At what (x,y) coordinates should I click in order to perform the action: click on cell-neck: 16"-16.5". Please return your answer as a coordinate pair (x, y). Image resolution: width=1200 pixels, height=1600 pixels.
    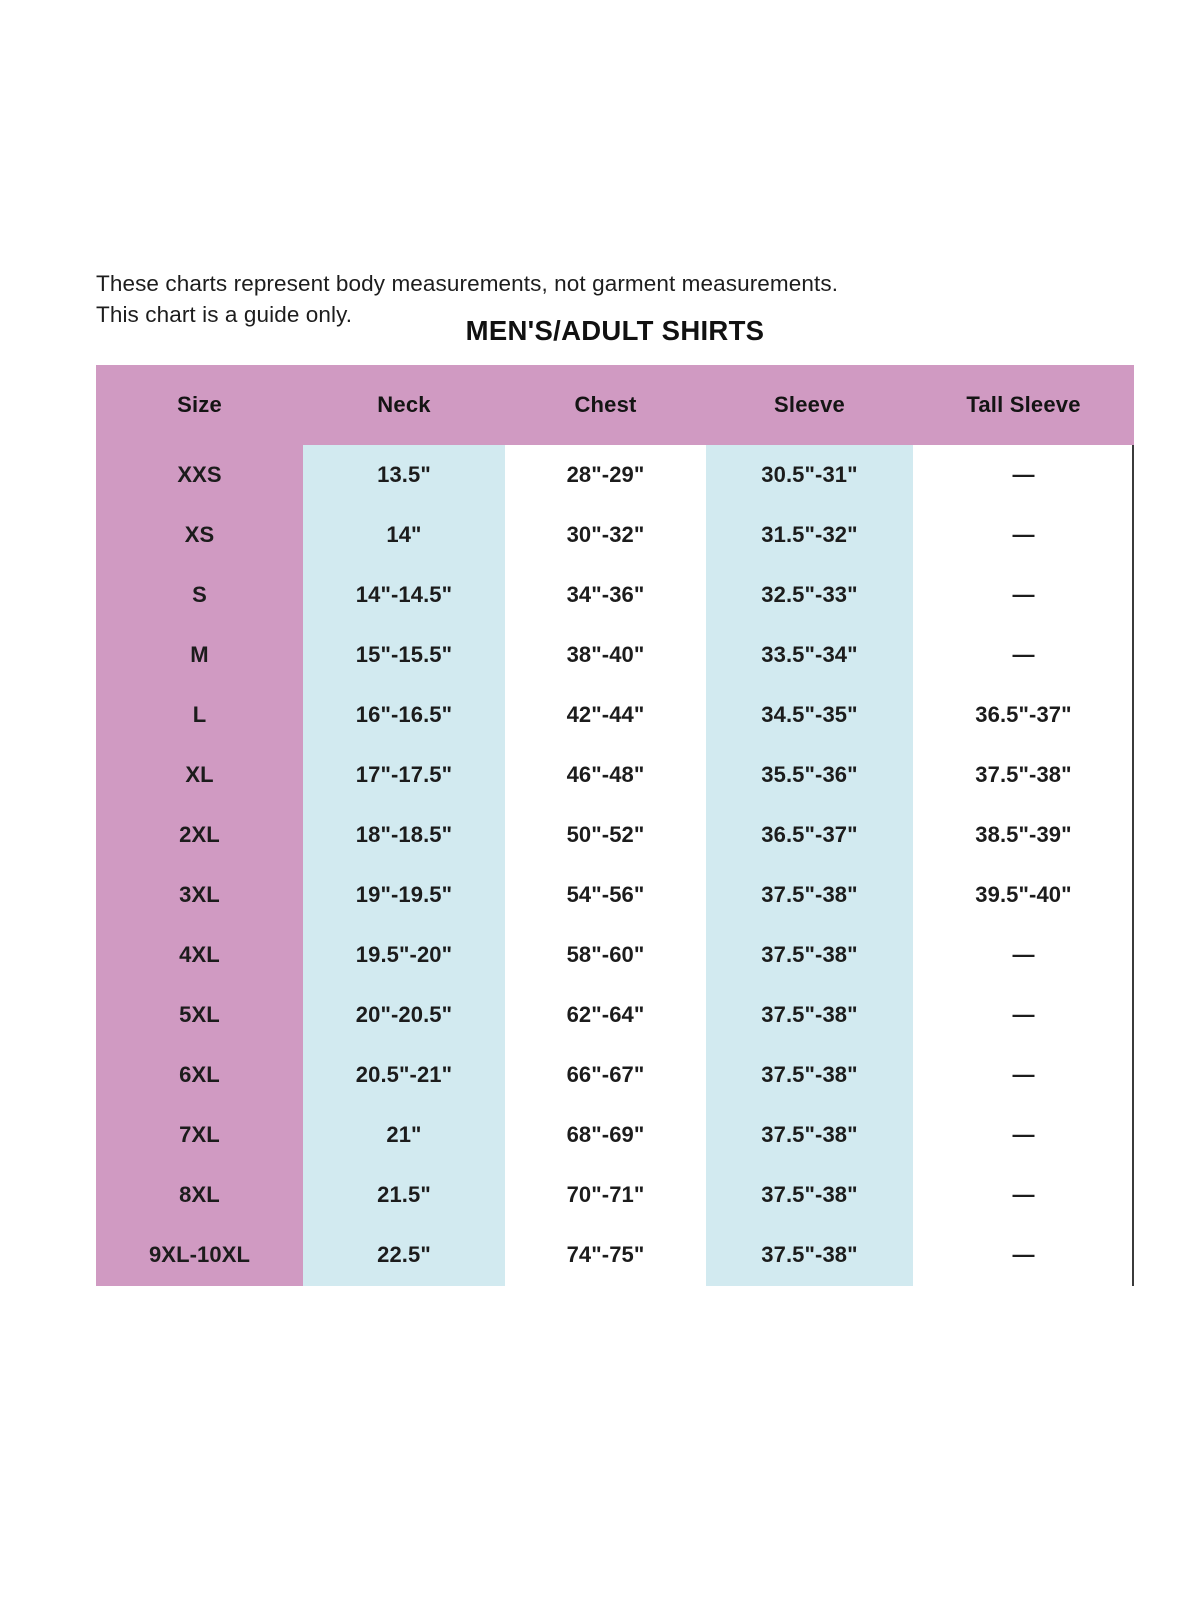
    Looking at the image, I should click on (404, 714).